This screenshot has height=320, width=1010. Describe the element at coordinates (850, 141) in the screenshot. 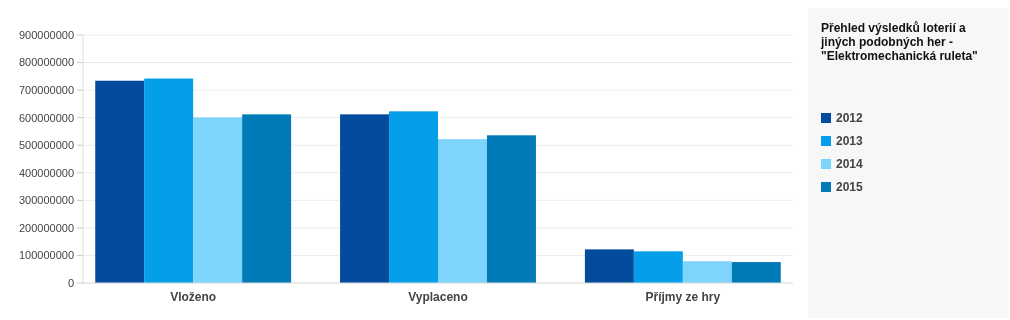

I see `legend-label: 2013` at that location.